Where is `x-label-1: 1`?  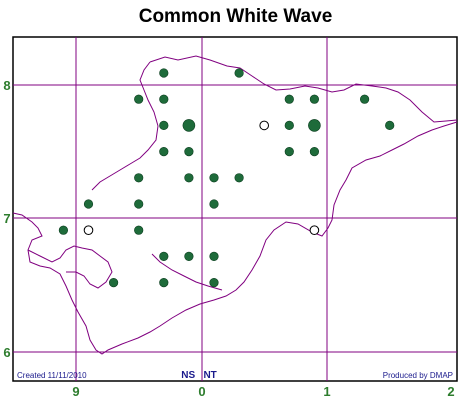
x-label-1: 1 is located at coordinates (326, 391).